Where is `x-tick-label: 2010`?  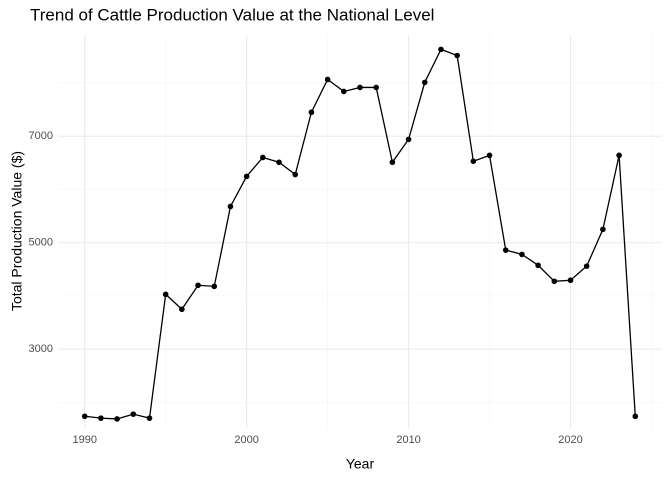 x-tick-label: 2010 is located at coordinates (408, 440).